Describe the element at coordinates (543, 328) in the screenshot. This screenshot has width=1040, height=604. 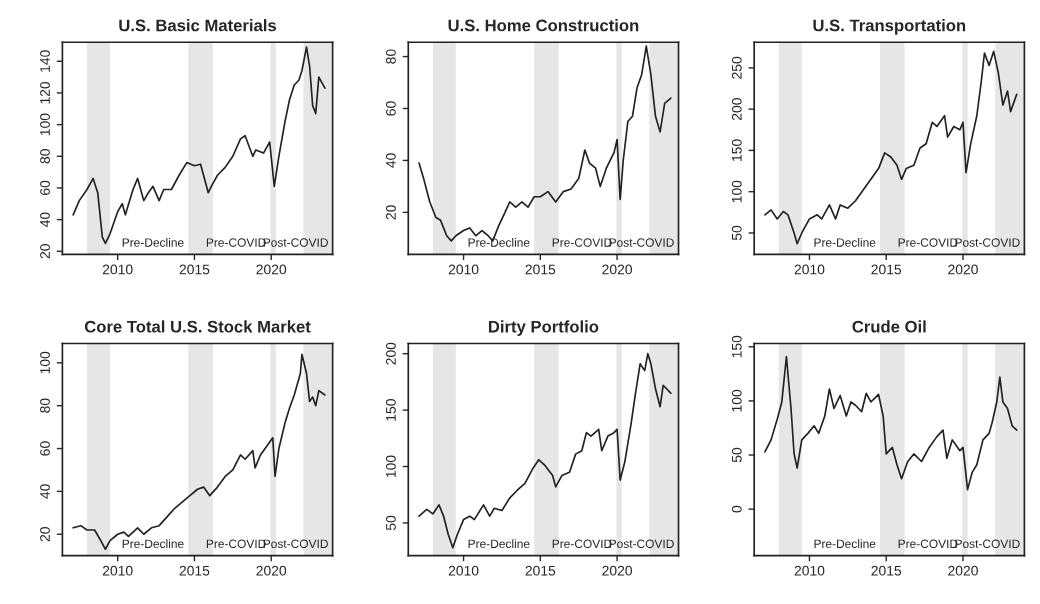
I see `chart-title: Dirty Portfolio` at that location.